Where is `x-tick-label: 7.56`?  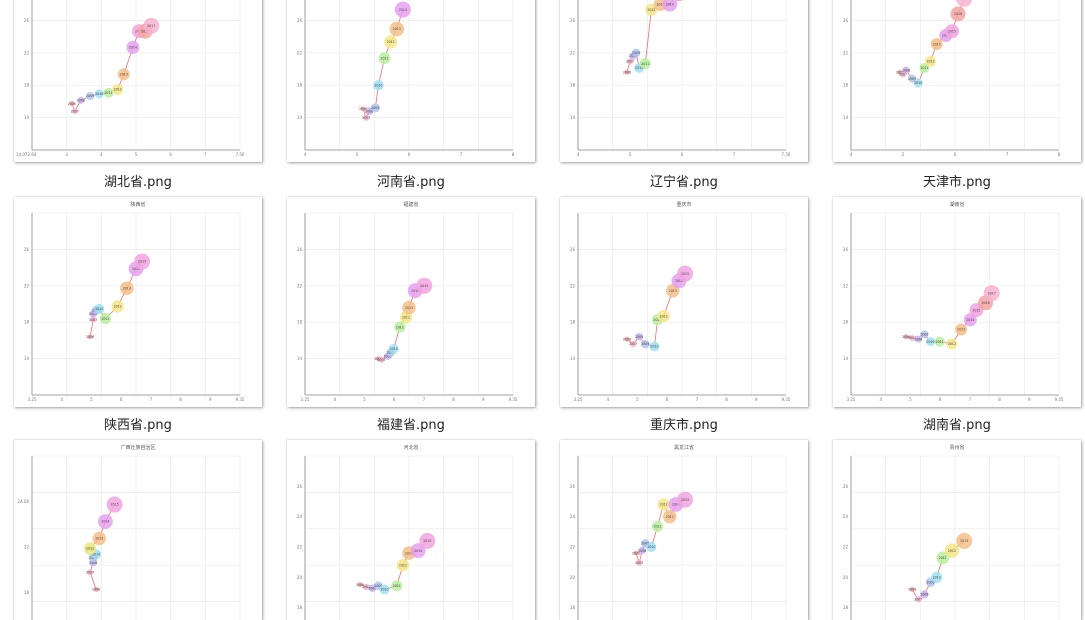 x-tick-label: 7.56 is located at coordinates (240, 154).